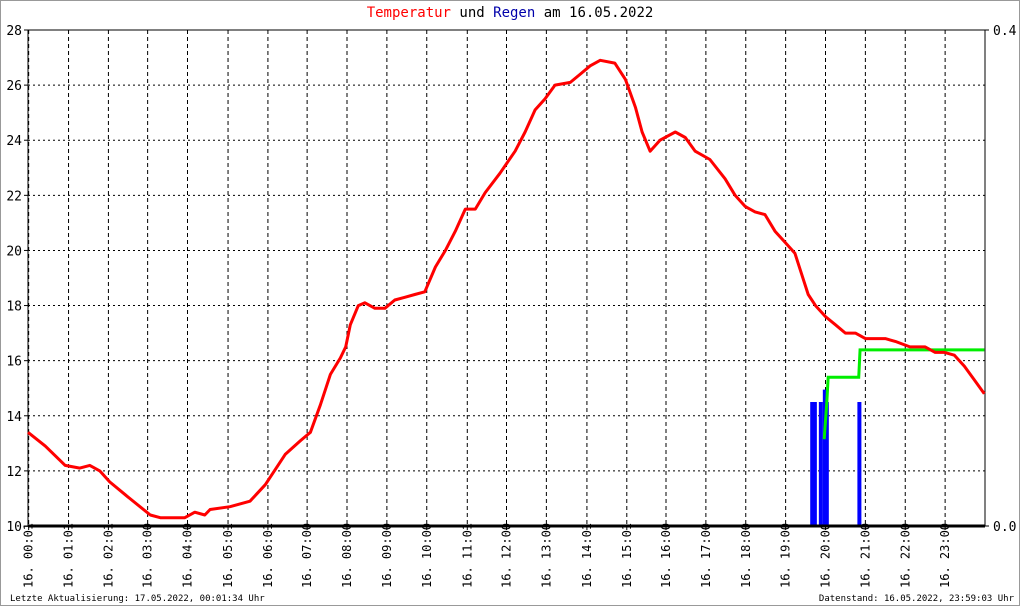  I want to click on y-right-tick-label: 0.4, so click(1005, 31).